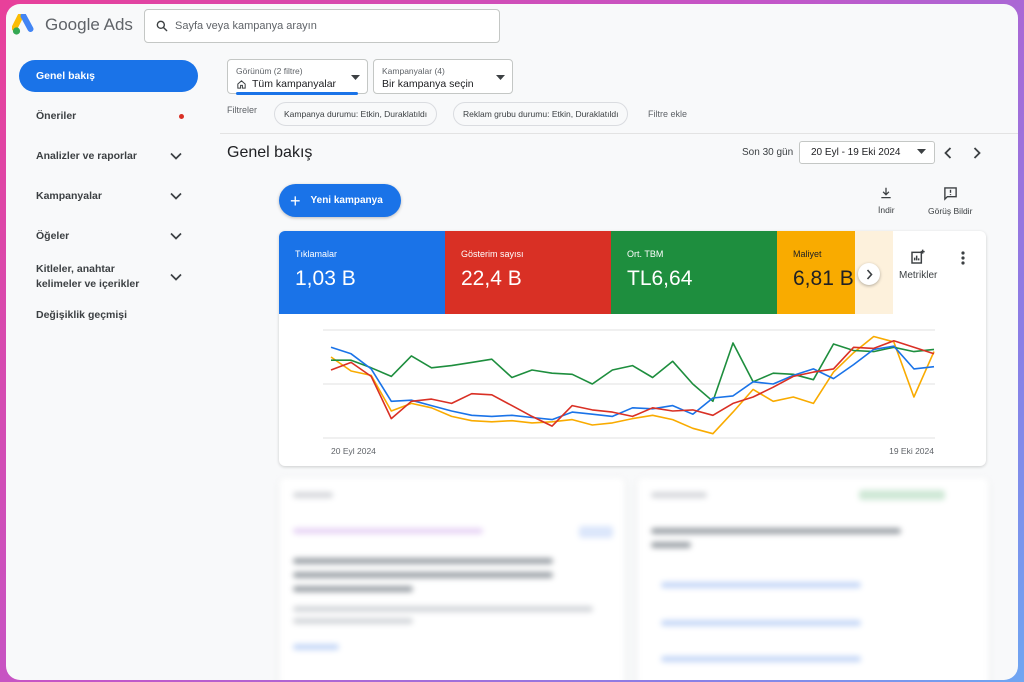  What do you see at coordinates (886, 210) in the screenshot?
I see `download-label: İndir` at bounding box center [886, 210].